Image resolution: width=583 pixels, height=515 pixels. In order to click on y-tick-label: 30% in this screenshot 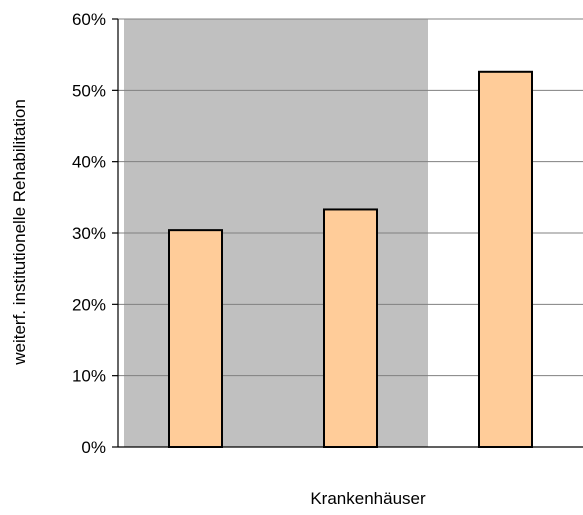, I will do `click(89, 233)`.